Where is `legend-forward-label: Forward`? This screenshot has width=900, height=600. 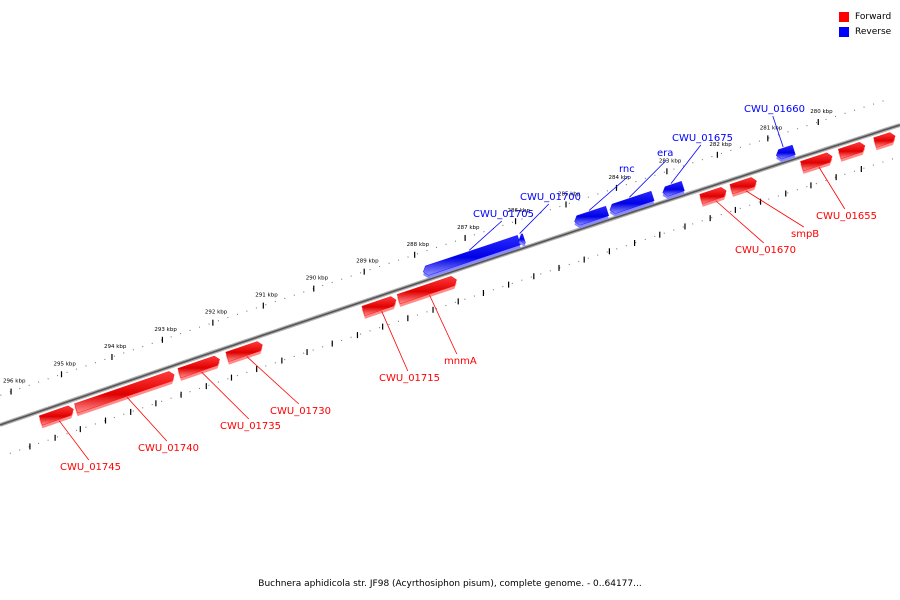
legend-forward-label: Forward is located at coordinates (873, 16).